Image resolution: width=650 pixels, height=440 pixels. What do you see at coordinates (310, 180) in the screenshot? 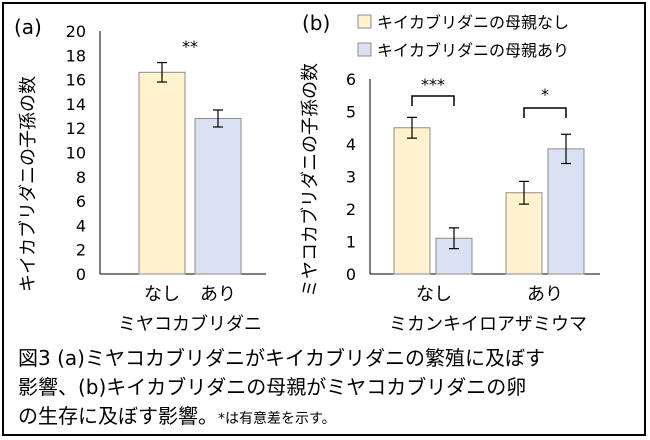
I see `panel-b-ylabel: ミヤコカブリダニの子孫の数` at bounding box center [310, 180].